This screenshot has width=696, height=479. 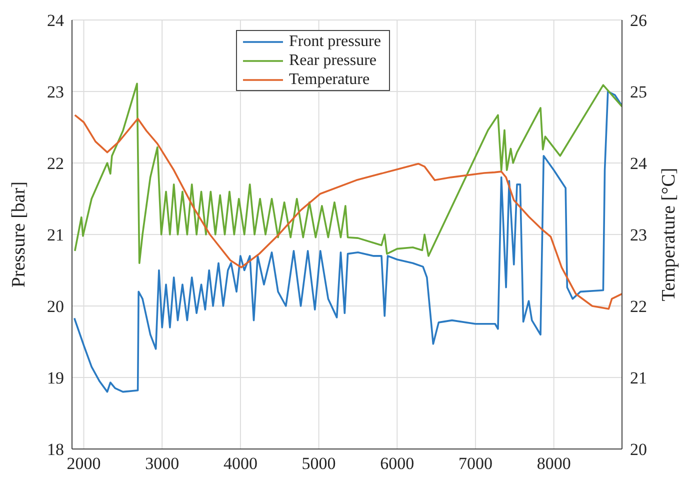 I want to click on x-tick-label: 7000, so click(x=475, y=464).